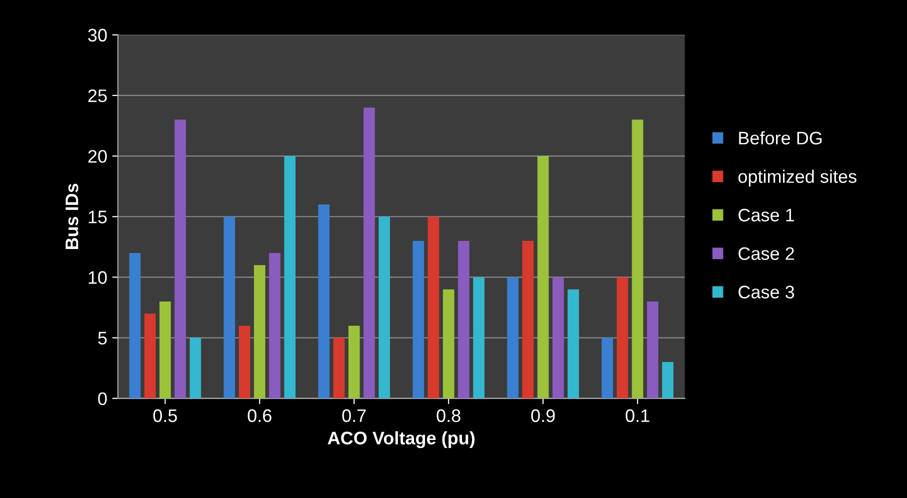 The width and height of the screenshot is (907, 498). What do you see at coordinates (97, 156) in the screenshot?
I see `y-tick-label: 20` at bounding box center [97, 156].